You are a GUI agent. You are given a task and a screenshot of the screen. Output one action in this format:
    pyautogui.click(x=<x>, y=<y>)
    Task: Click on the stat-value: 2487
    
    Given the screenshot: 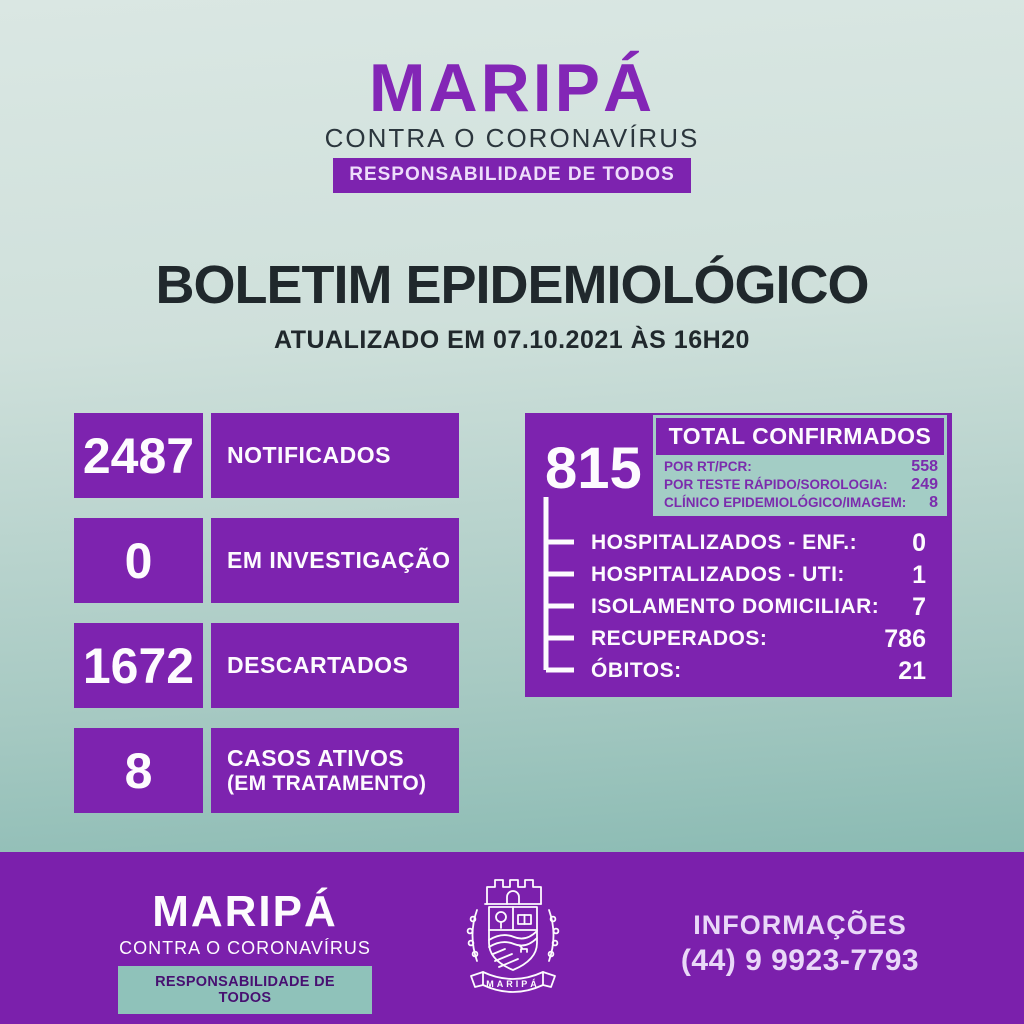 What is the action you would take?
    pyautogui.click(x=138, y=455)
    